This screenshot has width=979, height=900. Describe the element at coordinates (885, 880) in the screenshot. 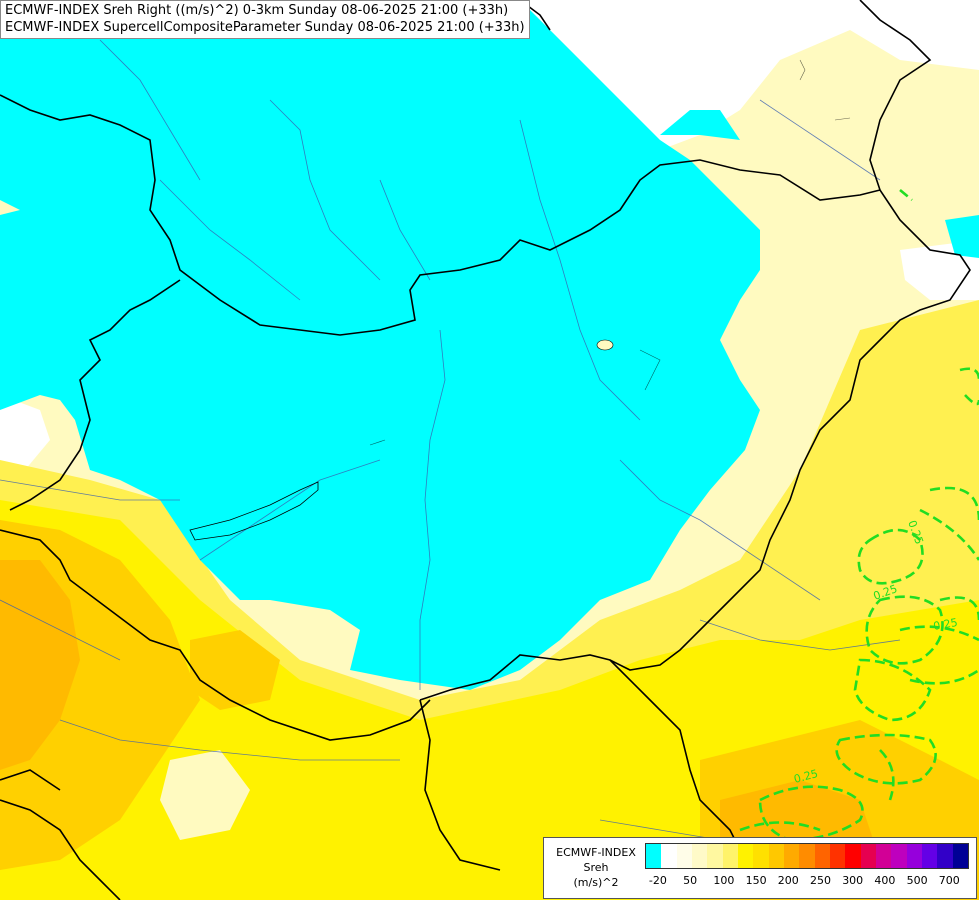

I see `legend-tick: 400` at that location.